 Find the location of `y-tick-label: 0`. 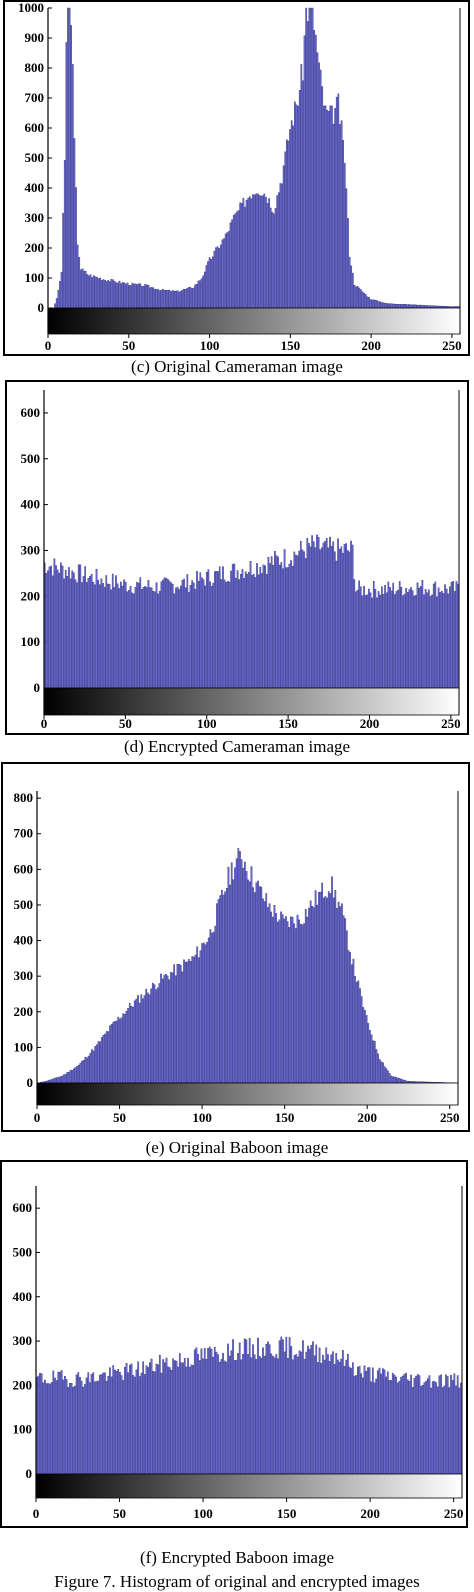

y-tick-label: 0 is located at coordinates (37, 687).